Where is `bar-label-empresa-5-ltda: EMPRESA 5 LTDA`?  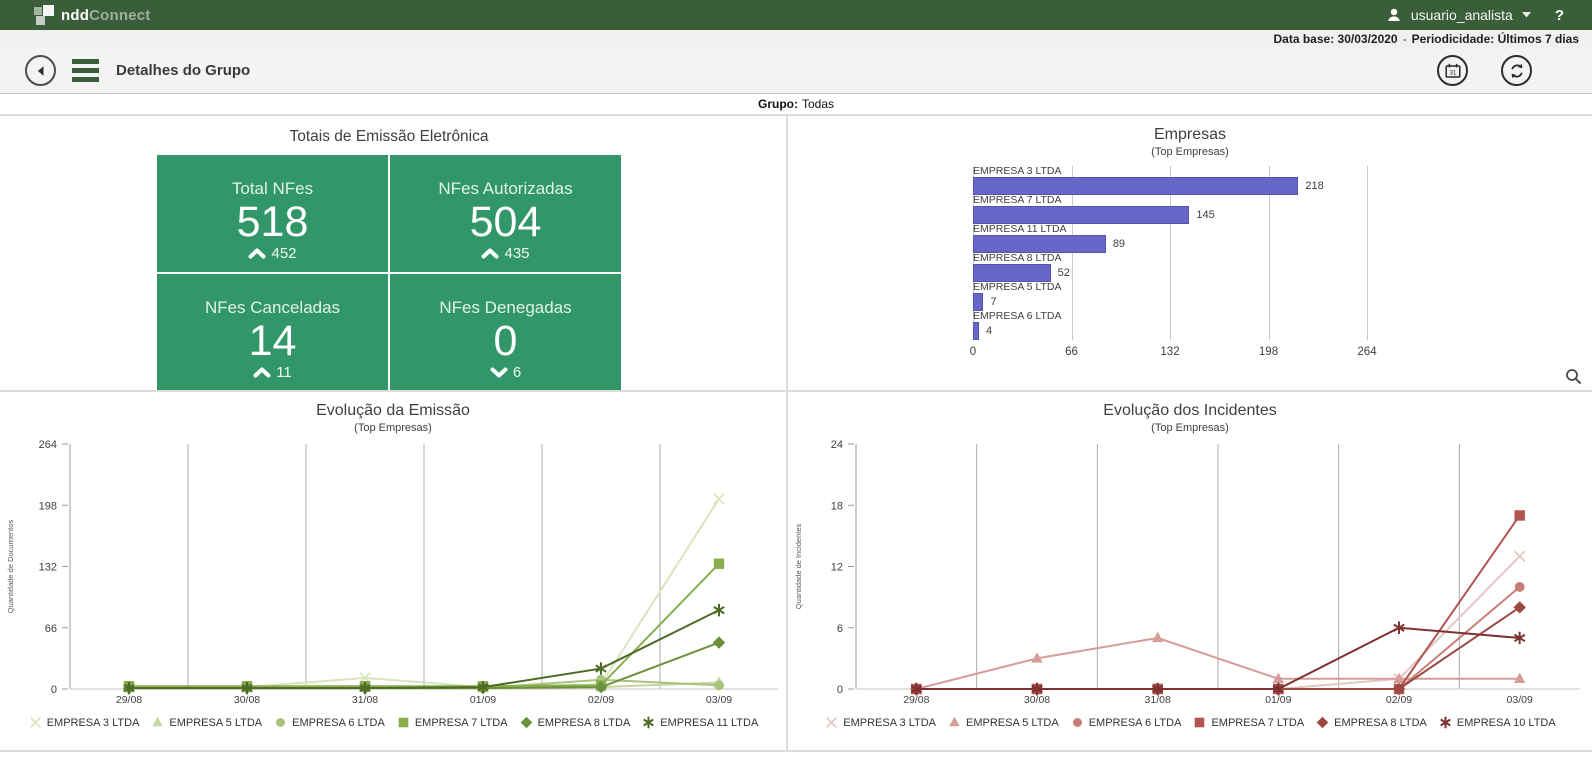 bar-label-empresa-5-ltda: EMPRESA 5 LTDA is located at coordinates (1017, 287).